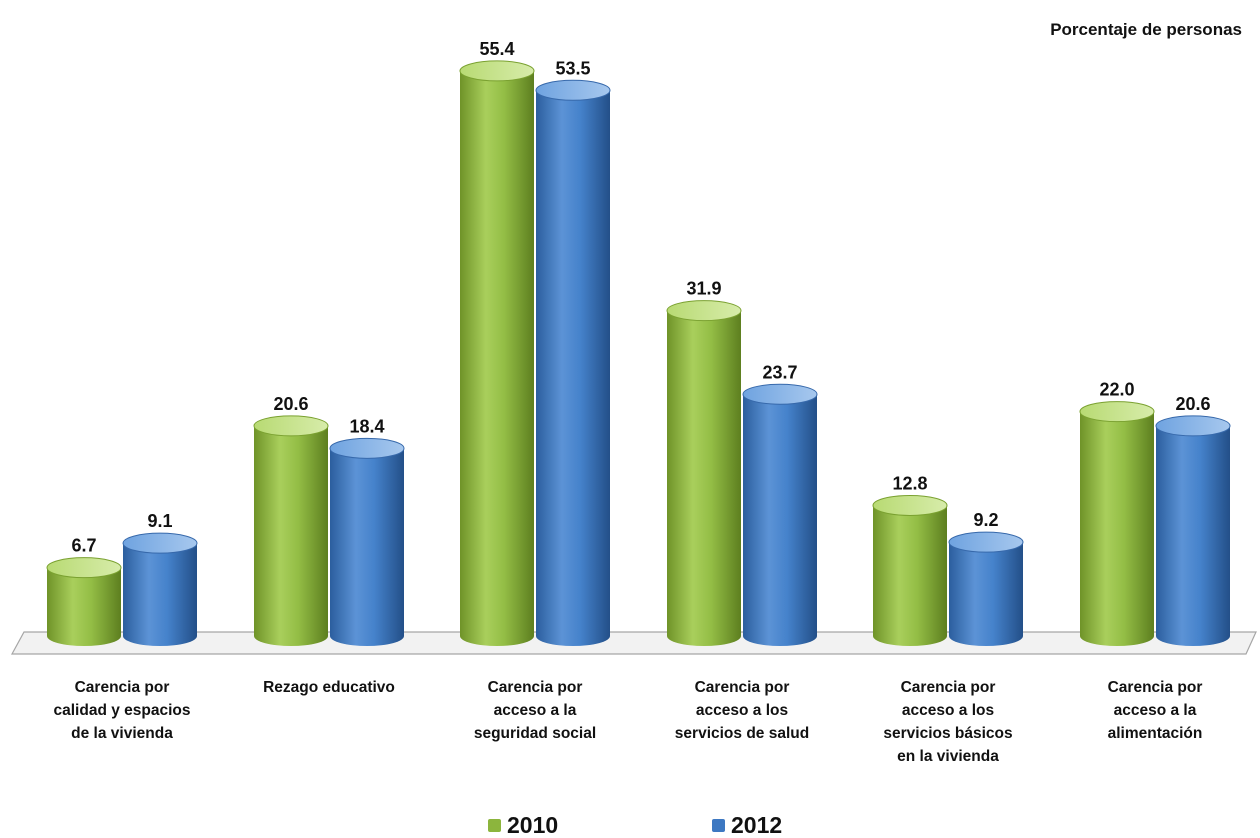  I want to click on legend-label-2012: 2012, so click(757, 825).